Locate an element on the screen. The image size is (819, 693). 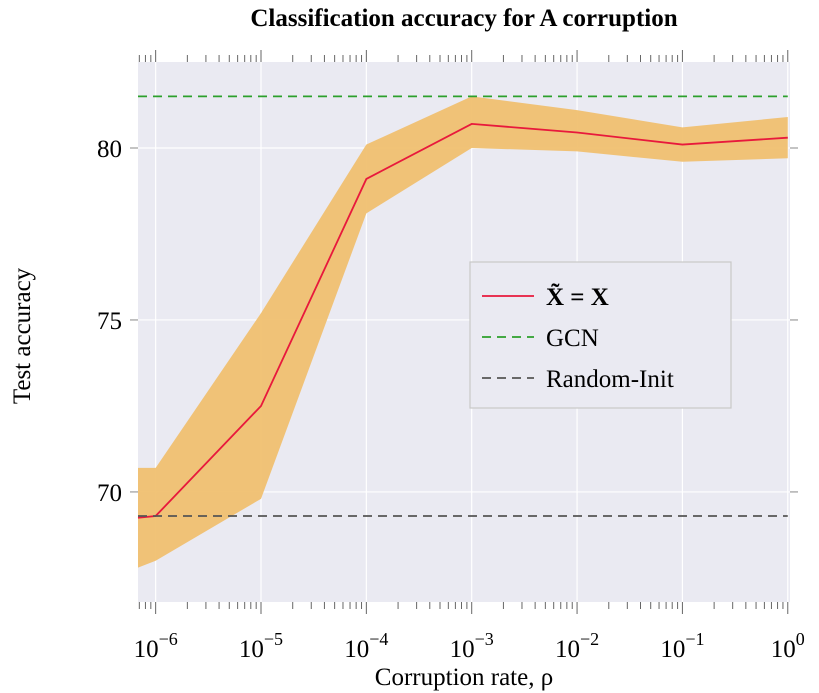
y-tick-label: 75 is located at coordinates (109, 321).